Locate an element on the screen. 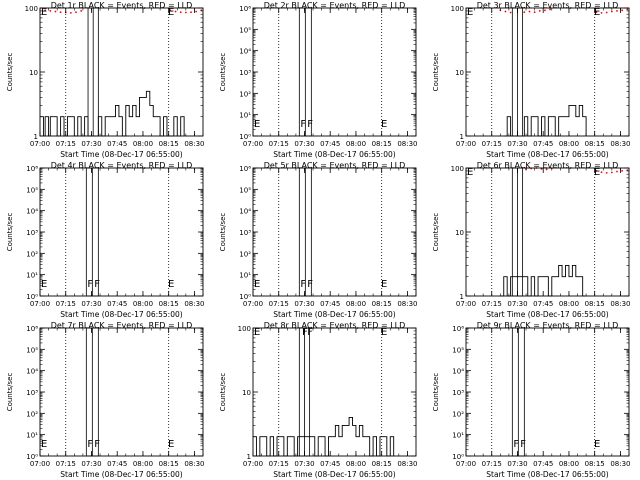 The height and width of the screenshot is (480, 640). plot-title: Det 7r BLACK = Events, RED = LLD is located at coordinates (122, 325).